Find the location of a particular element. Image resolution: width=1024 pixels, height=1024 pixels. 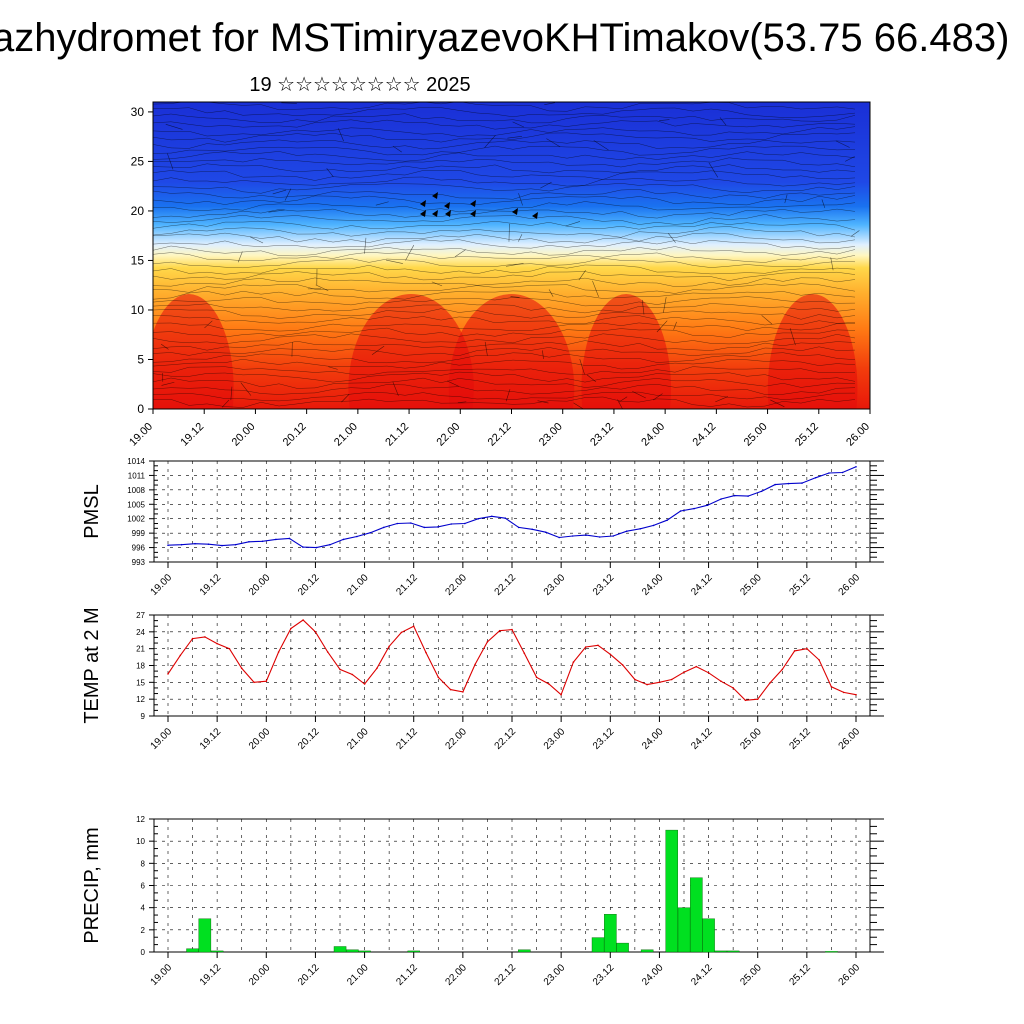

y-tick-label: 10 is located at coordinates (140, 841).